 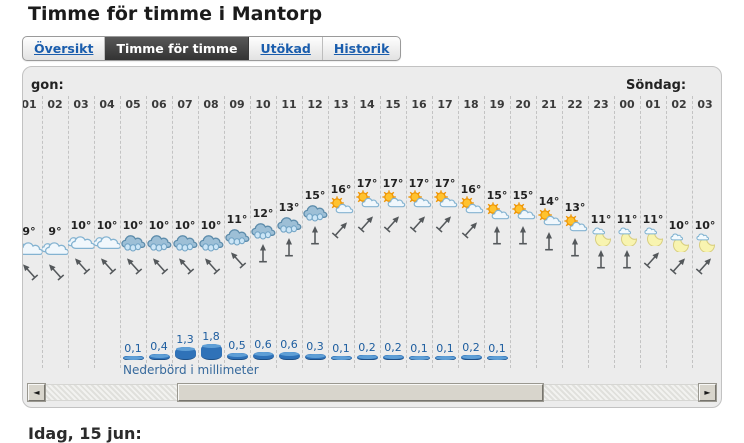 I want to click on day-label-left: gon:, so click(x=47, y=85).